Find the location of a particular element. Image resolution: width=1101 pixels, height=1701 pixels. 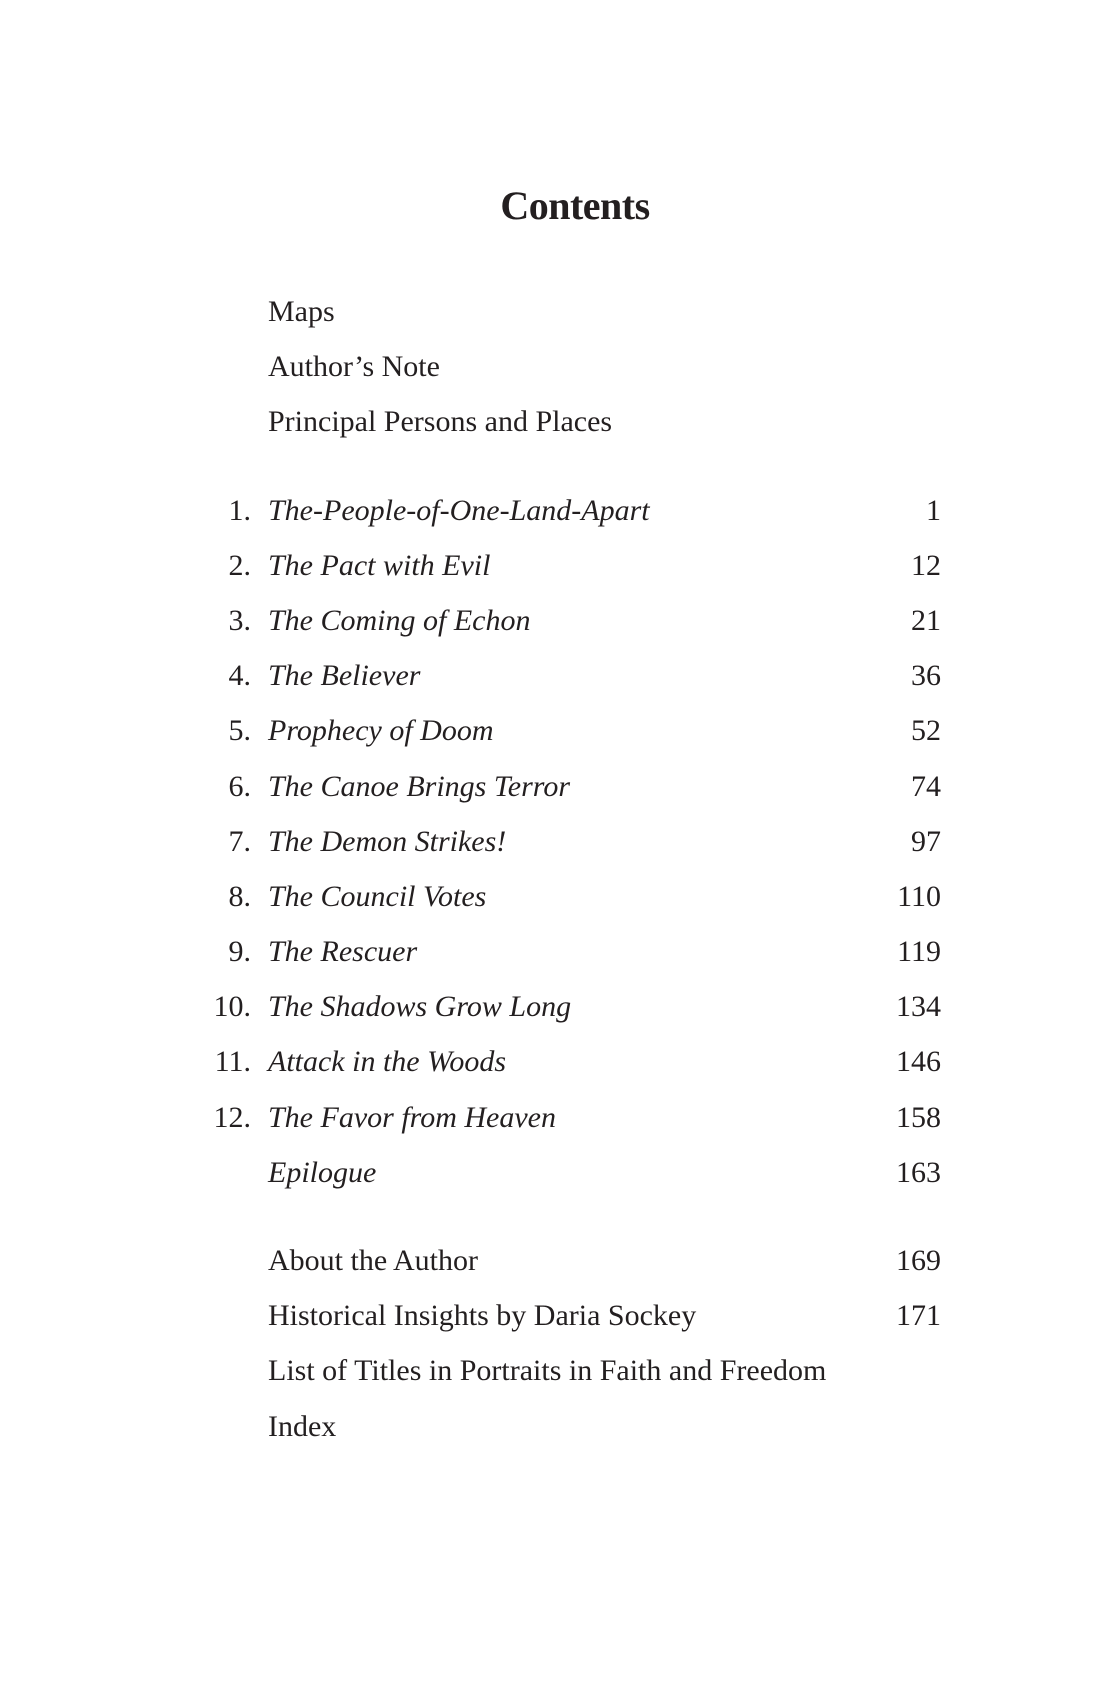

page-number: 163 is located at coordinates (918, 1172).